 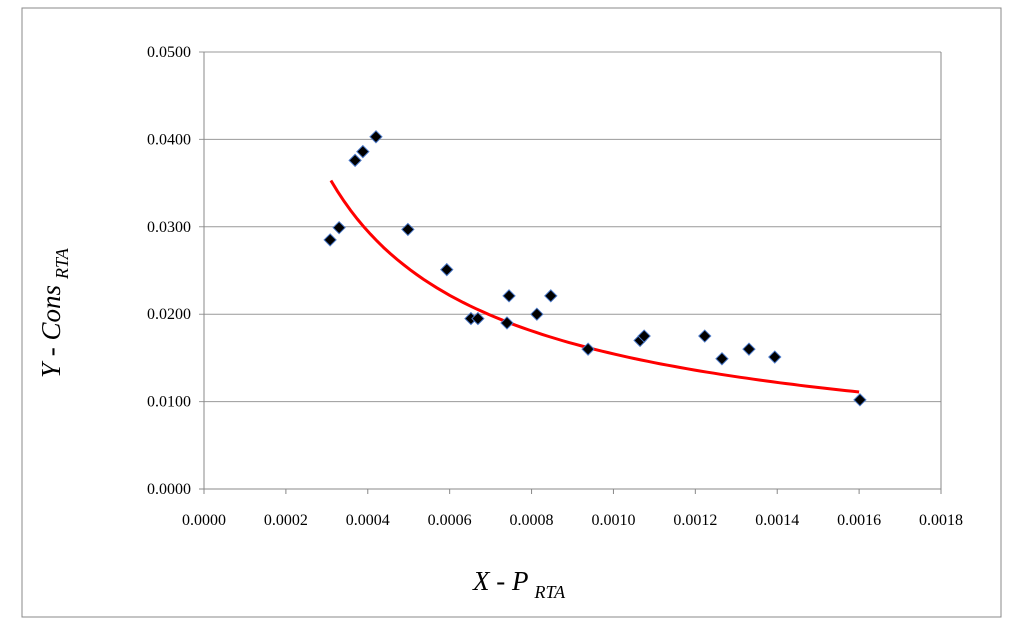 I want to click on x-axis-label: X - P RTA, so click(x=519, y=584).